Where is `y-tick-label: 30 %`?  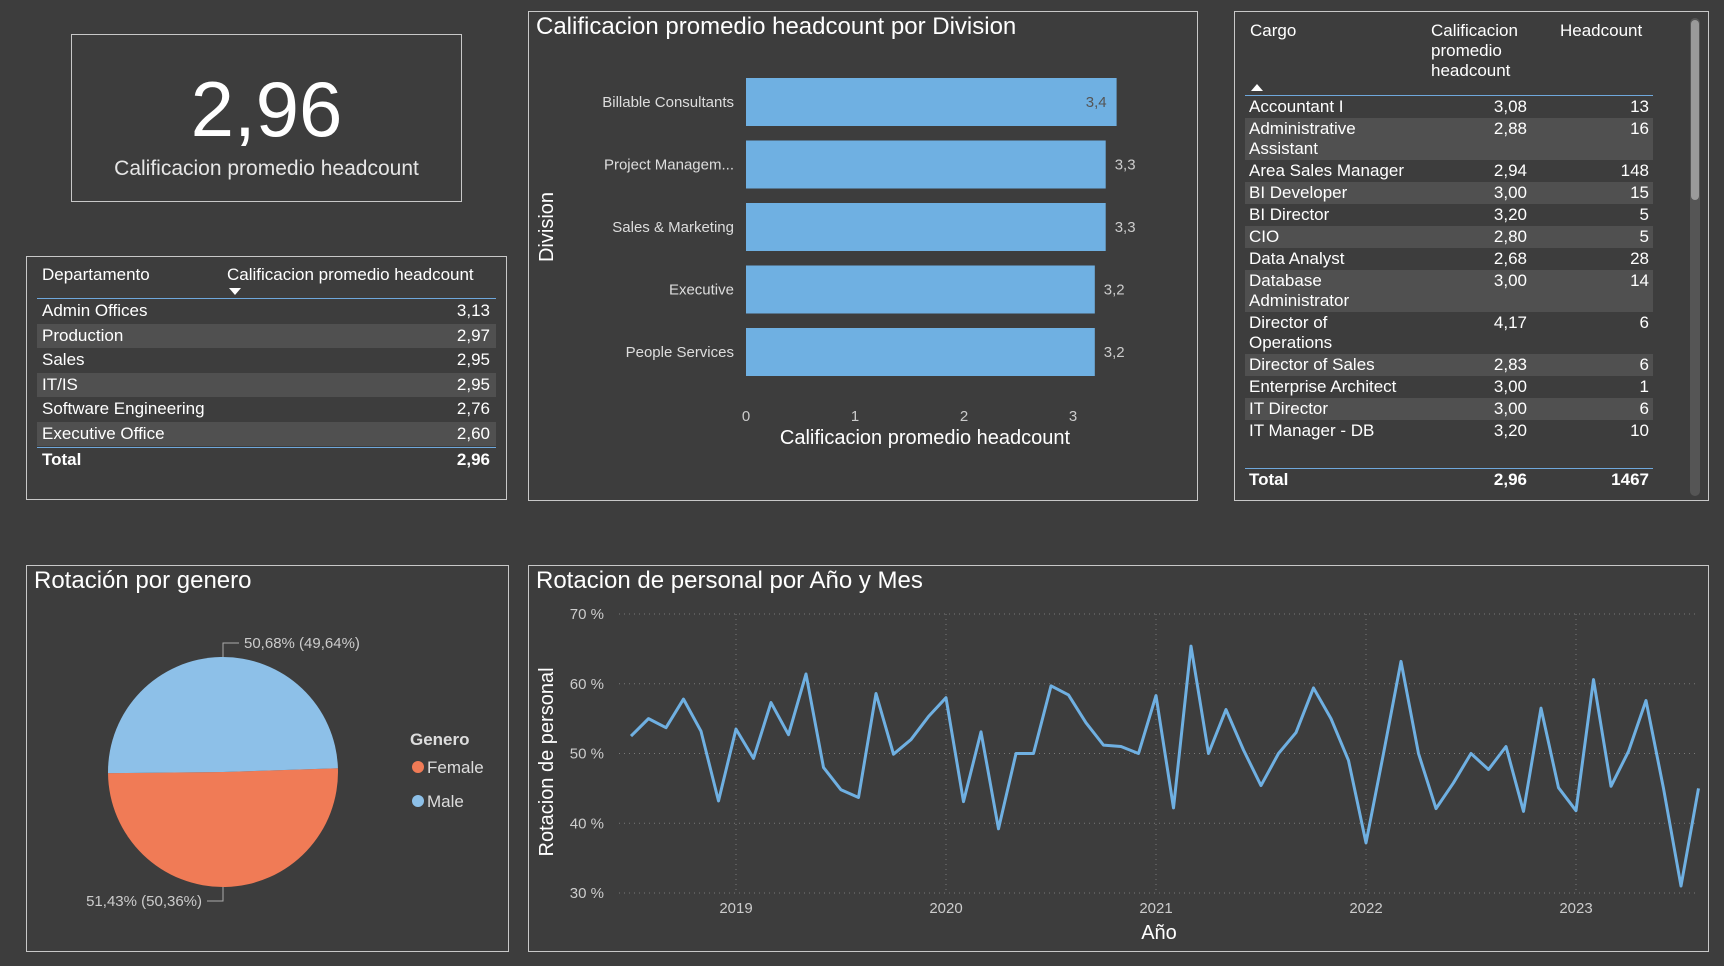 y-tick-label: 30 % is located at coordinates (587, 893).